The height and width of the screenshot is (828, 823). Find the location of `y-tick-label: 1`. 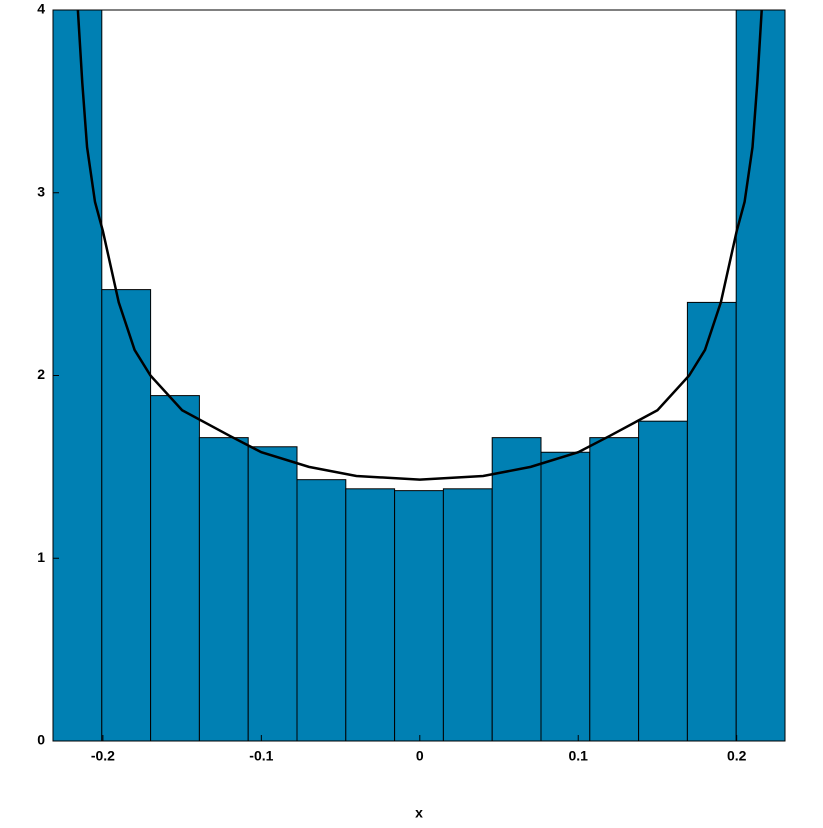

y-tick-label: 1 is located at coordinates (41, 557).